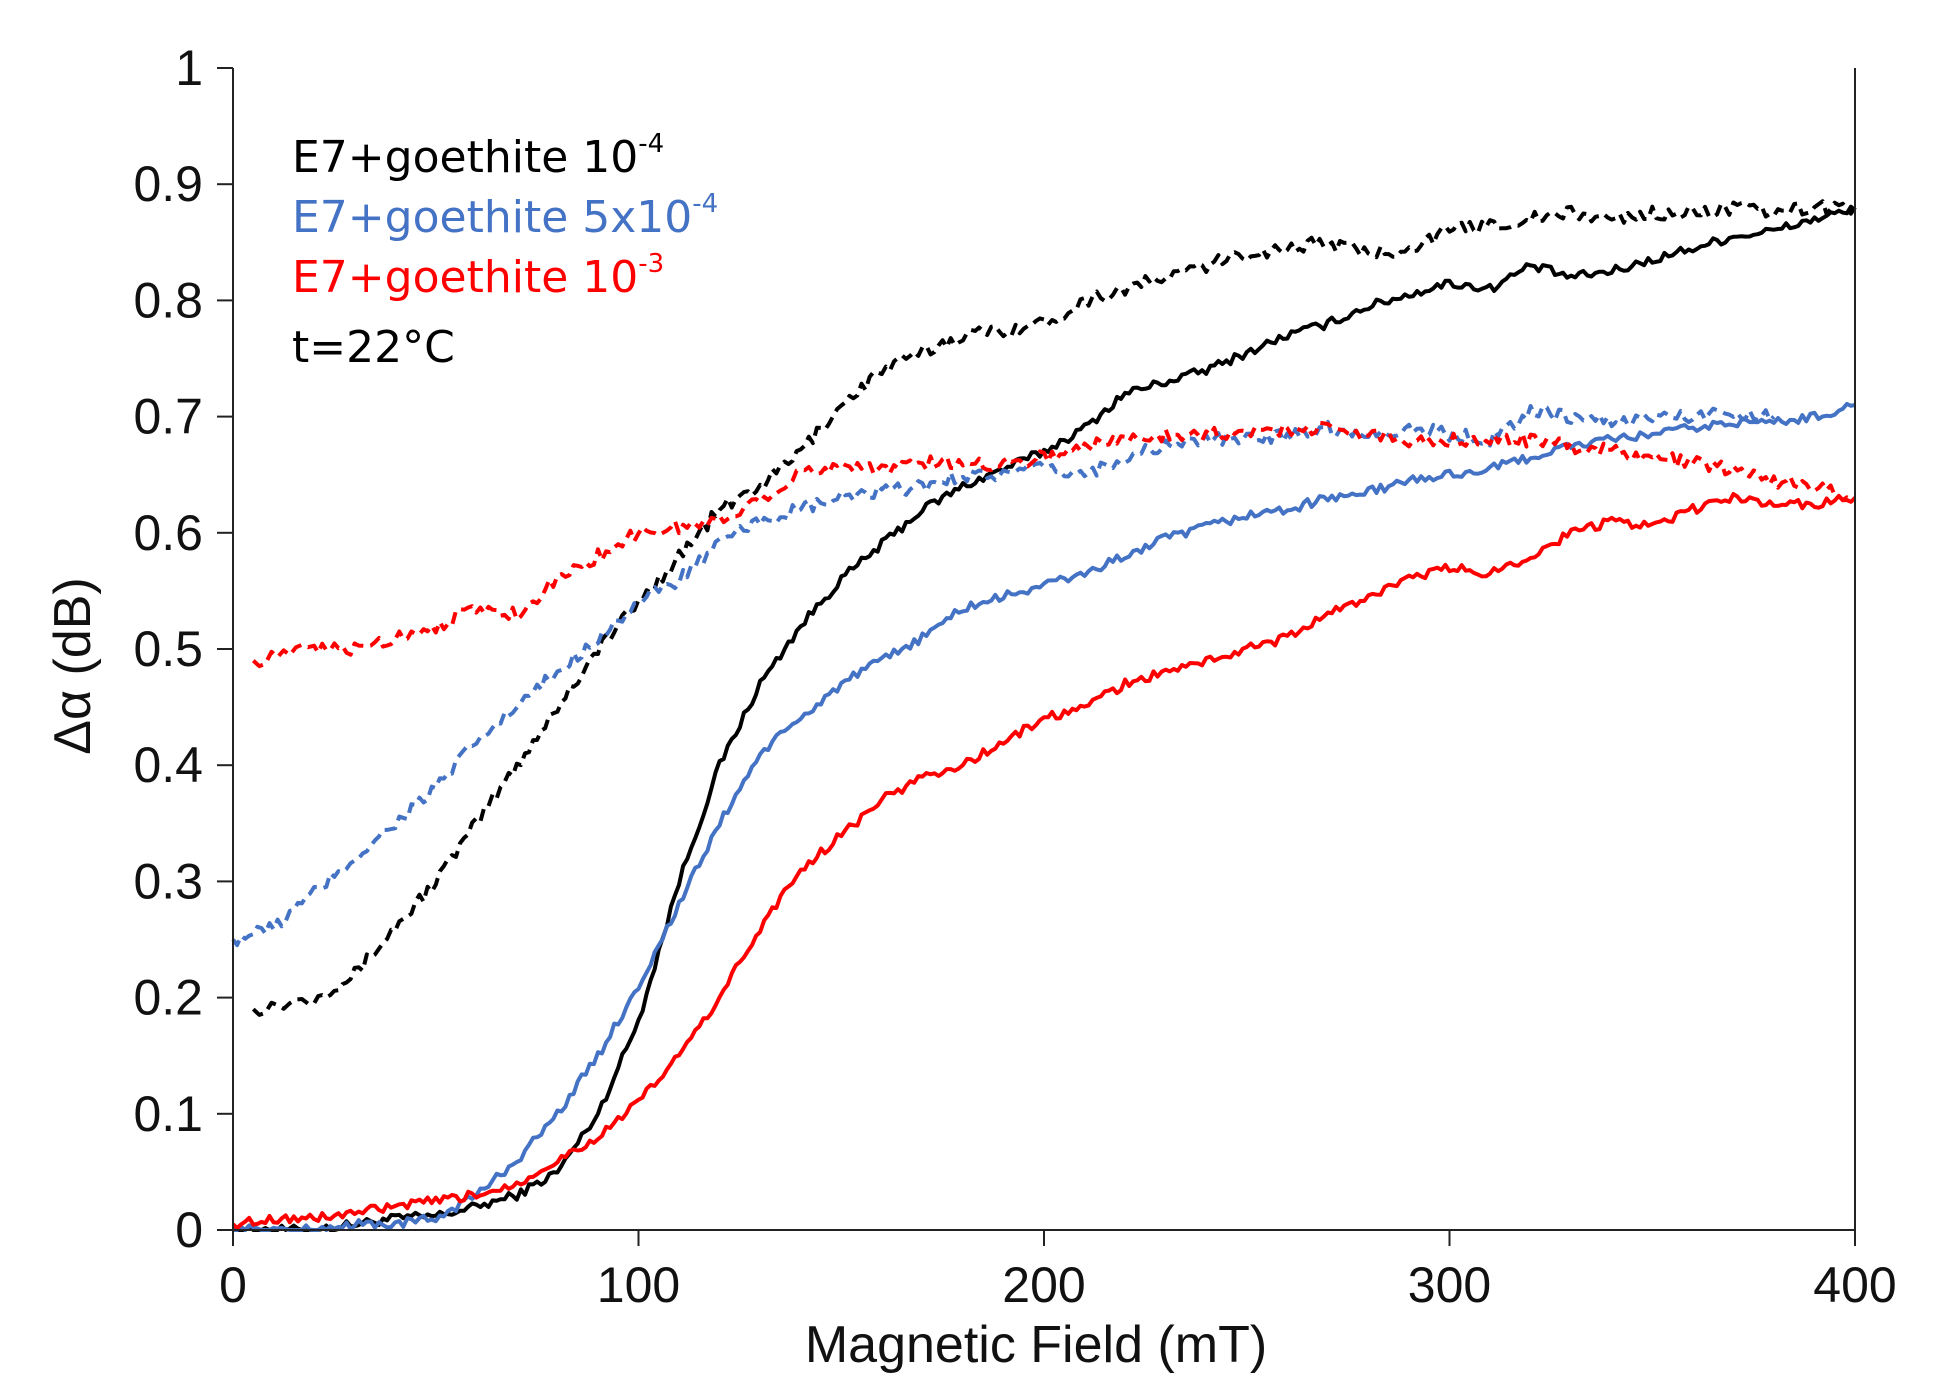 Image resolution: width=1942 pixels, height=1393 pixels. What do you see at coordinates (651, 264) in the screenshot?
I see `legend-entry-3-exponent: -3` at bounding box center [651, 264].